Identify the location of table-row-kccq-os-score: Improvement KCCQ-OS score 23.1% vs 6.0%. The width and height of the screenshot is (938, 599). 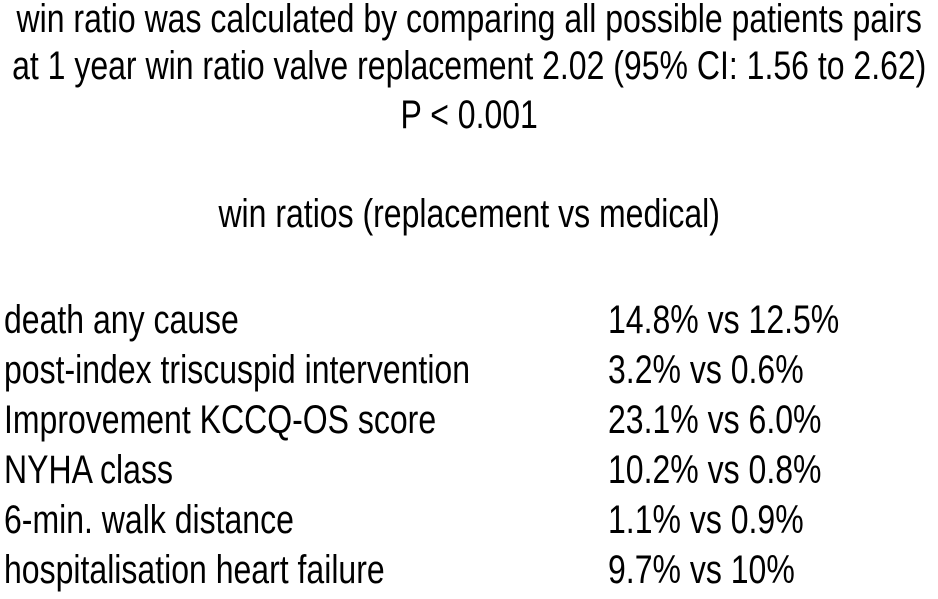
(469, 420).